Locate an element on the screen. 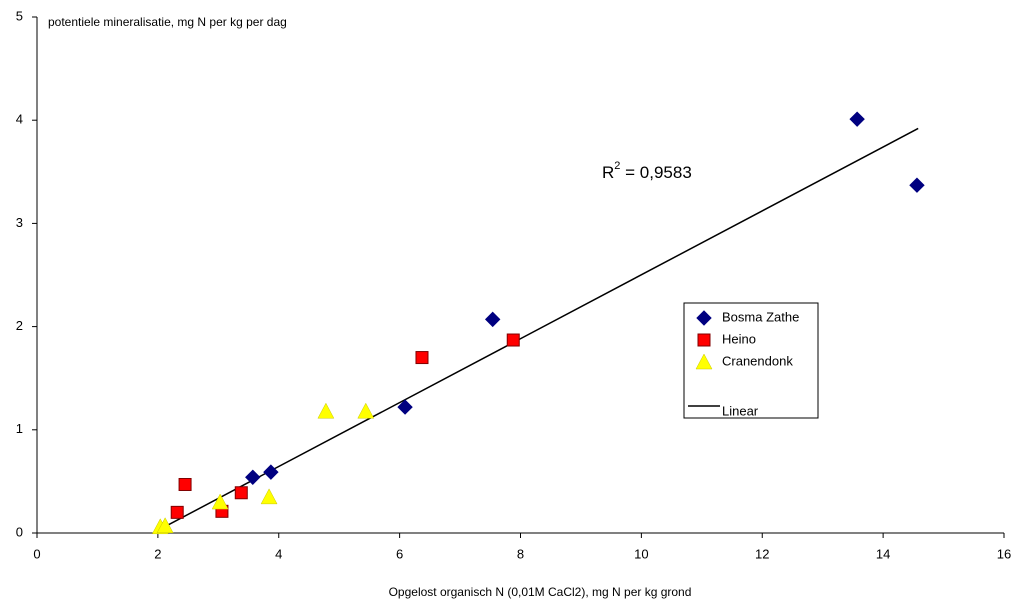 This screenshot has height=610, width=1024. x-tick-label: 12 is located at coordinates (762, 553).